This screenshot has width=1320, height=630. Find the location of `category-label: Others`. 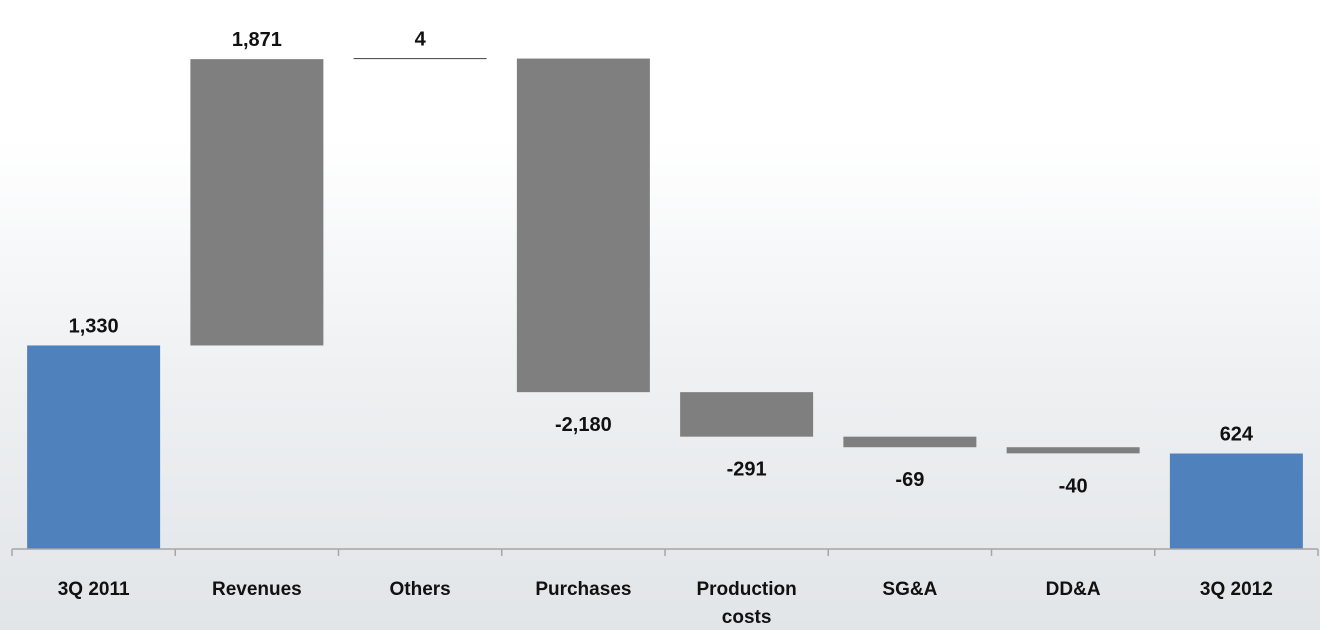

category-label: Others is located at coordinates (420, 589).